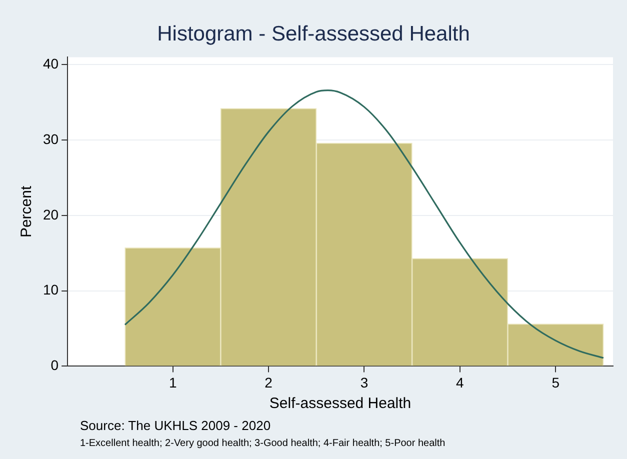  I want to click on x-tick-label: 4, so click(460, 382).